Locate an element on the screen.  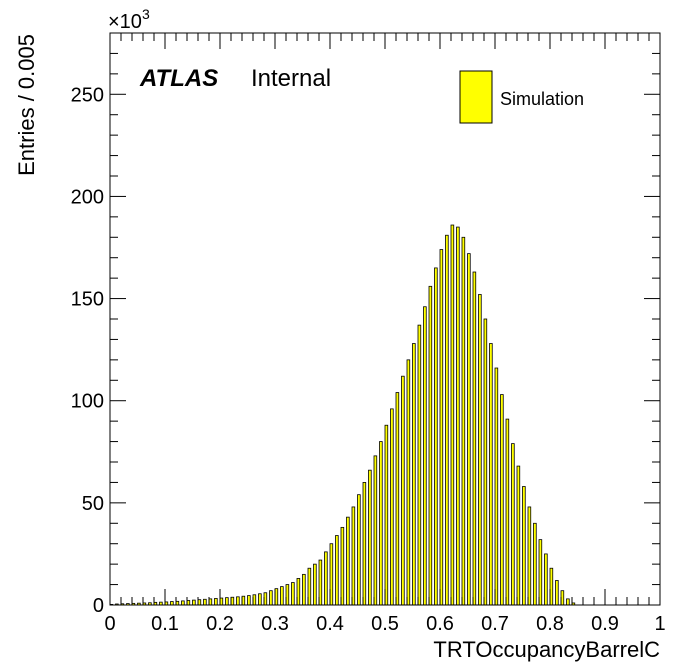
x-tick-label: 0.9 is located at coordinates (605, 624).